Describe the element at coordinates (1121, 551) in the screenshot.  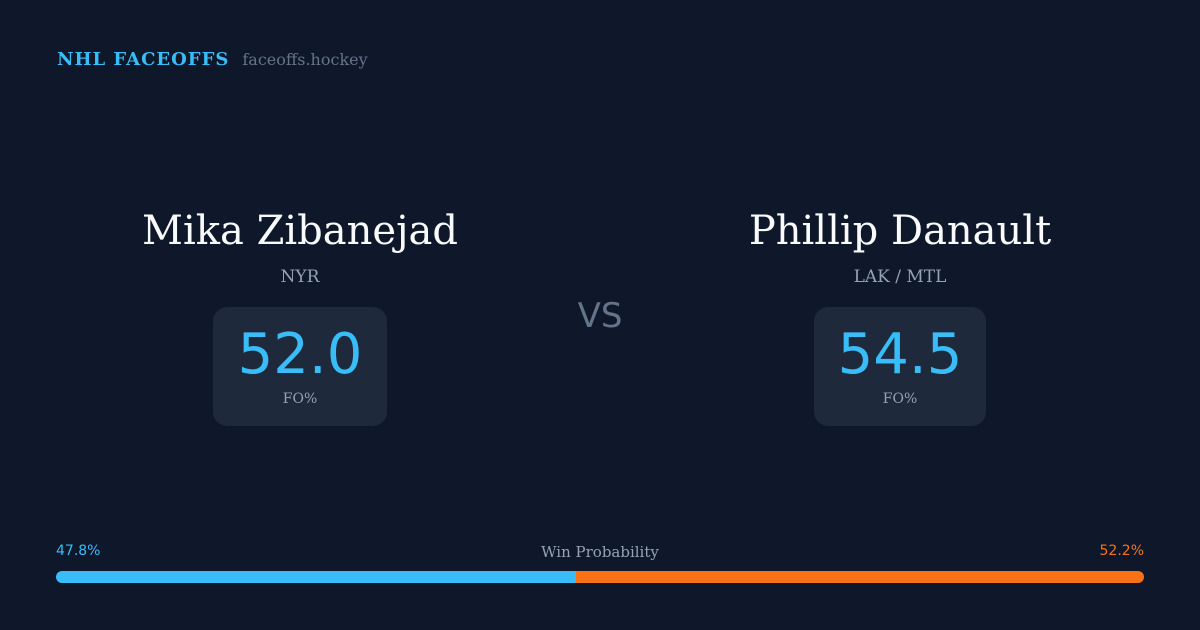
I see `win-probability-right: 52.2%` at that location.